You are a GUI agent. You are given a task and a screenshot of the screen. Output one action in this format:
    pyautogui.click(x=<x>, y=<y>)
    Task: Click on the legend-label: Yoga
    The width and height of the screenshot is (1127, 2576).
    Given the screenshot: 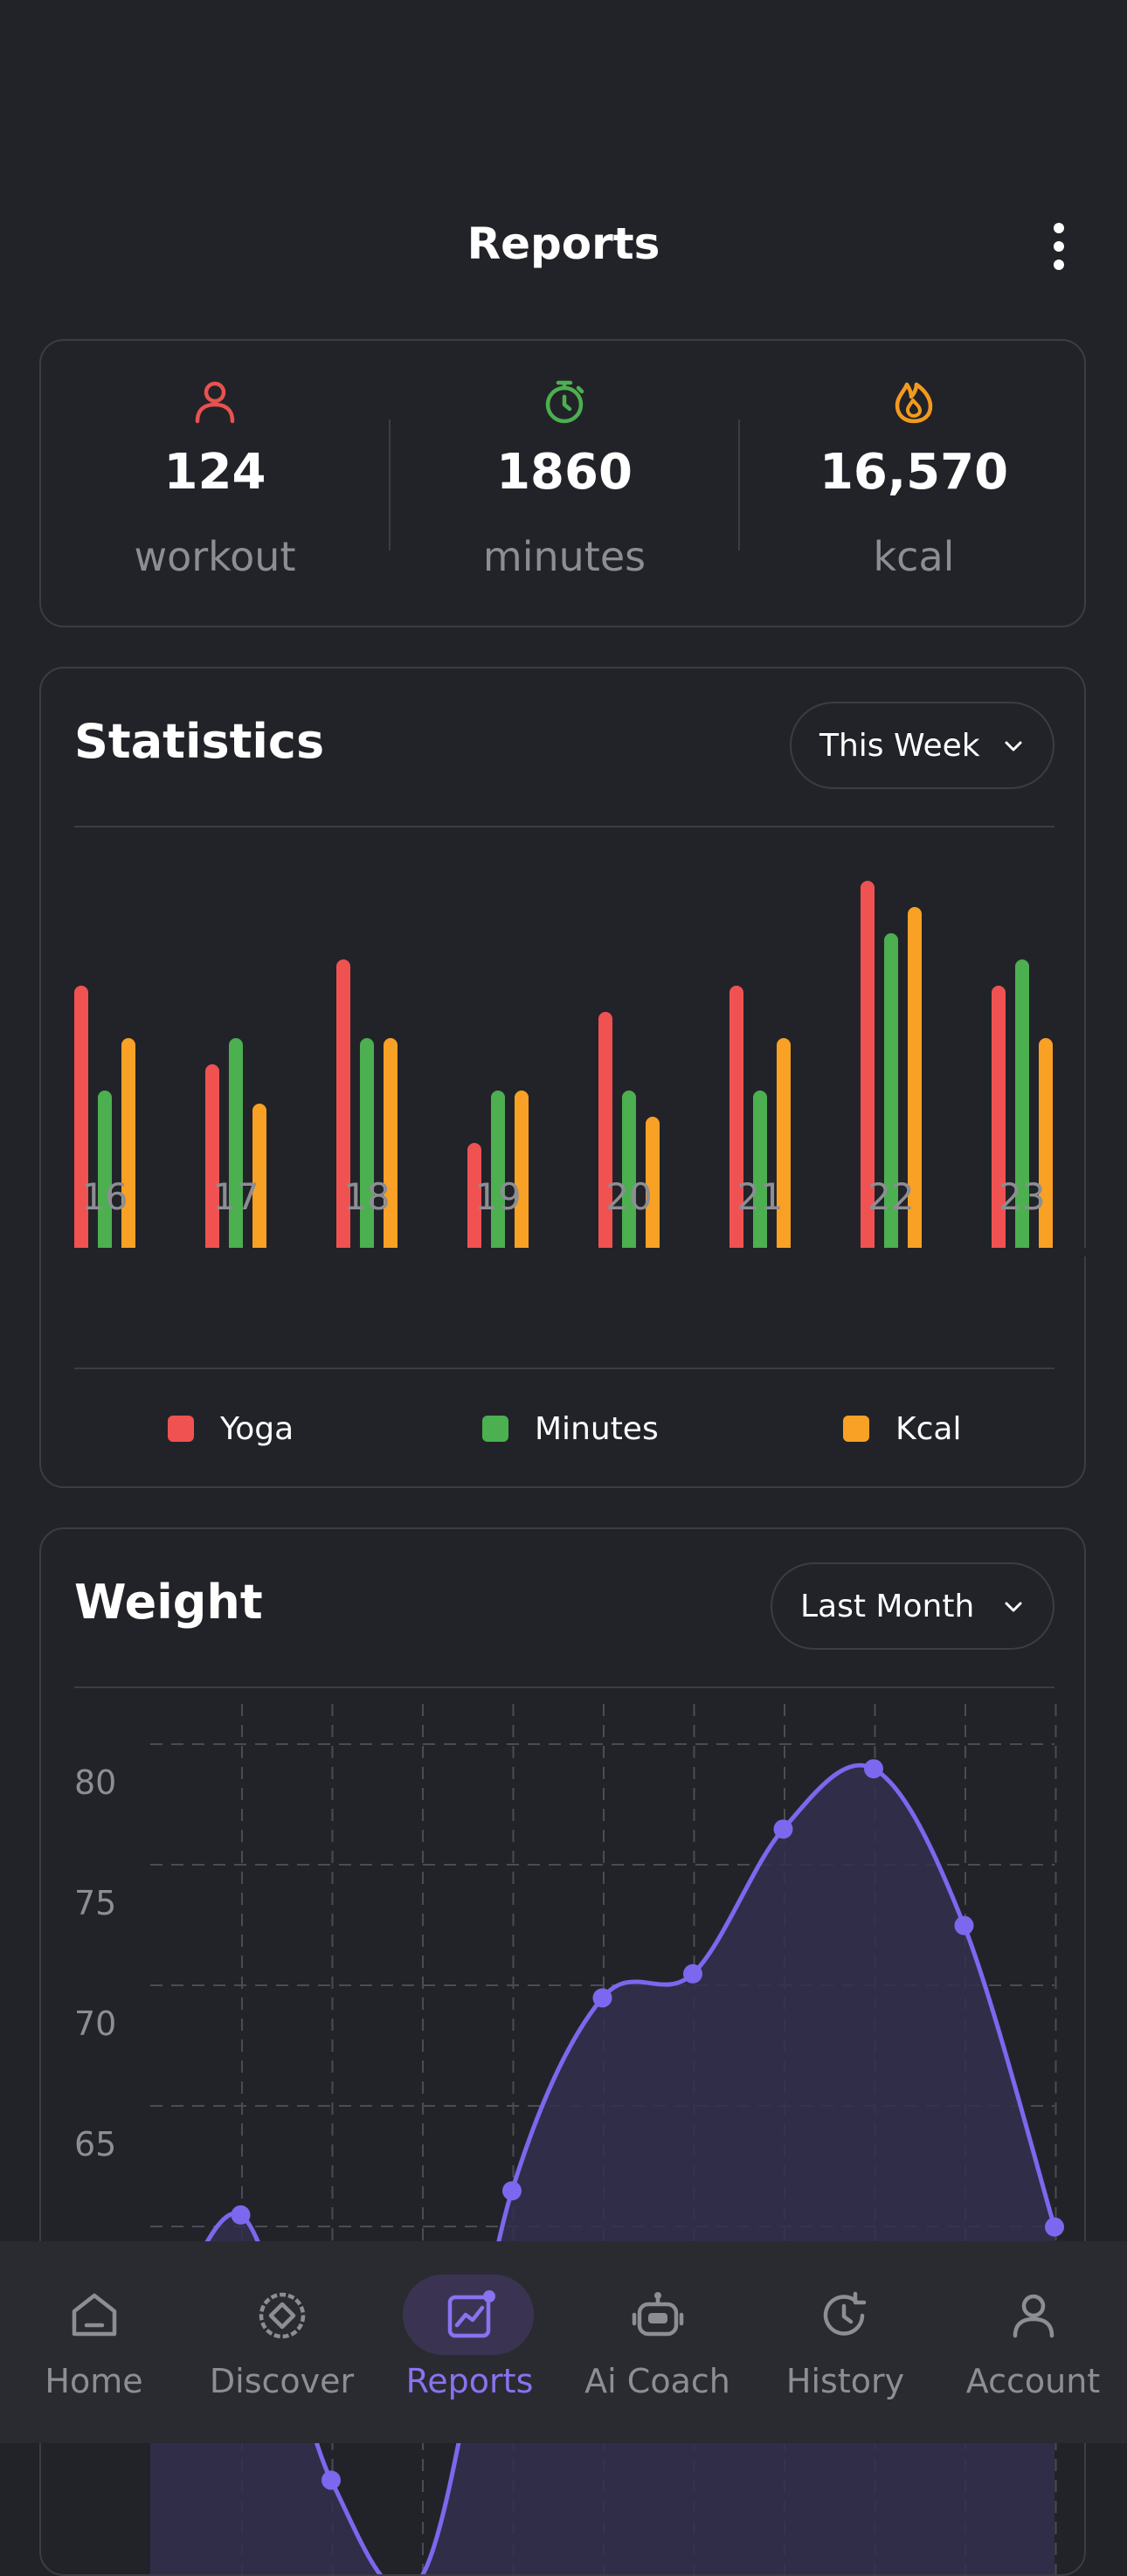 What is the action you would take?
    pyautogui.click(x=257, y=1428)
    